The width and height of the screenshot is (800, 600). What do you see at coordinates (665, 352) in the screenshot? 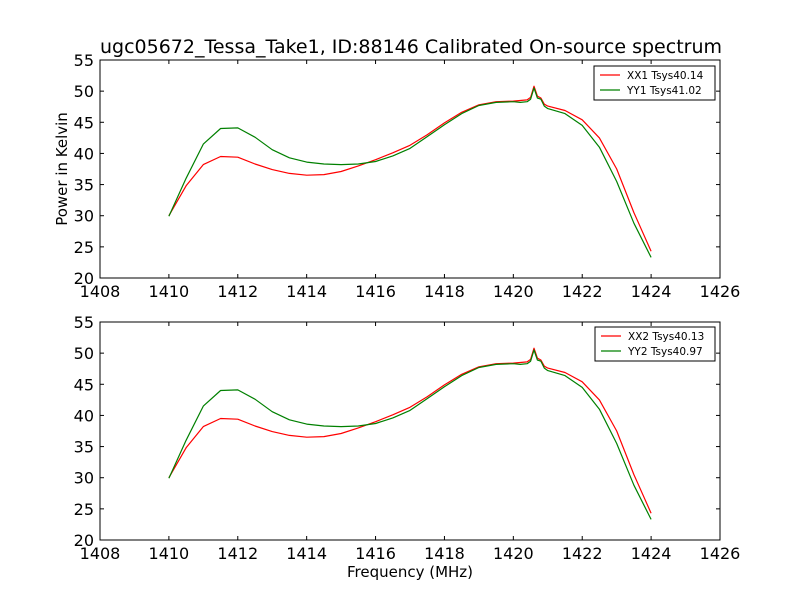
I see `legend-label: YY2 Tsys40.97` at bounding box center [665, 352].